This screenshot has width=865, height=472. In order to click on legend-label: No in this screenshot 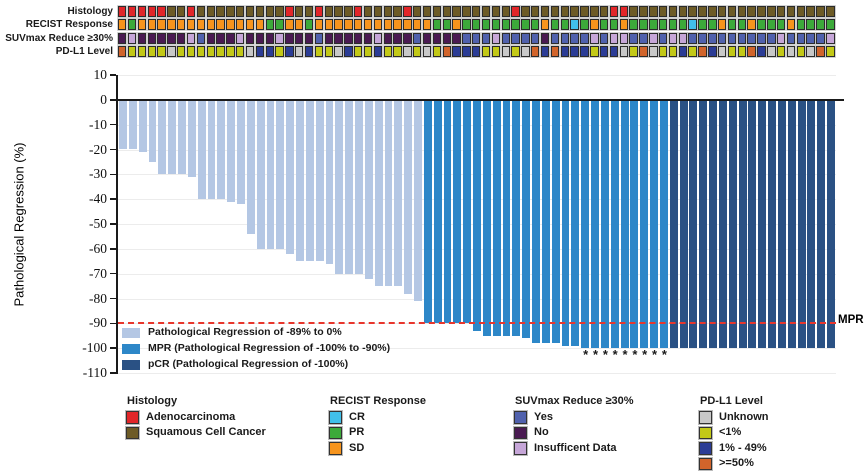, I will do `click(541, 432)`.